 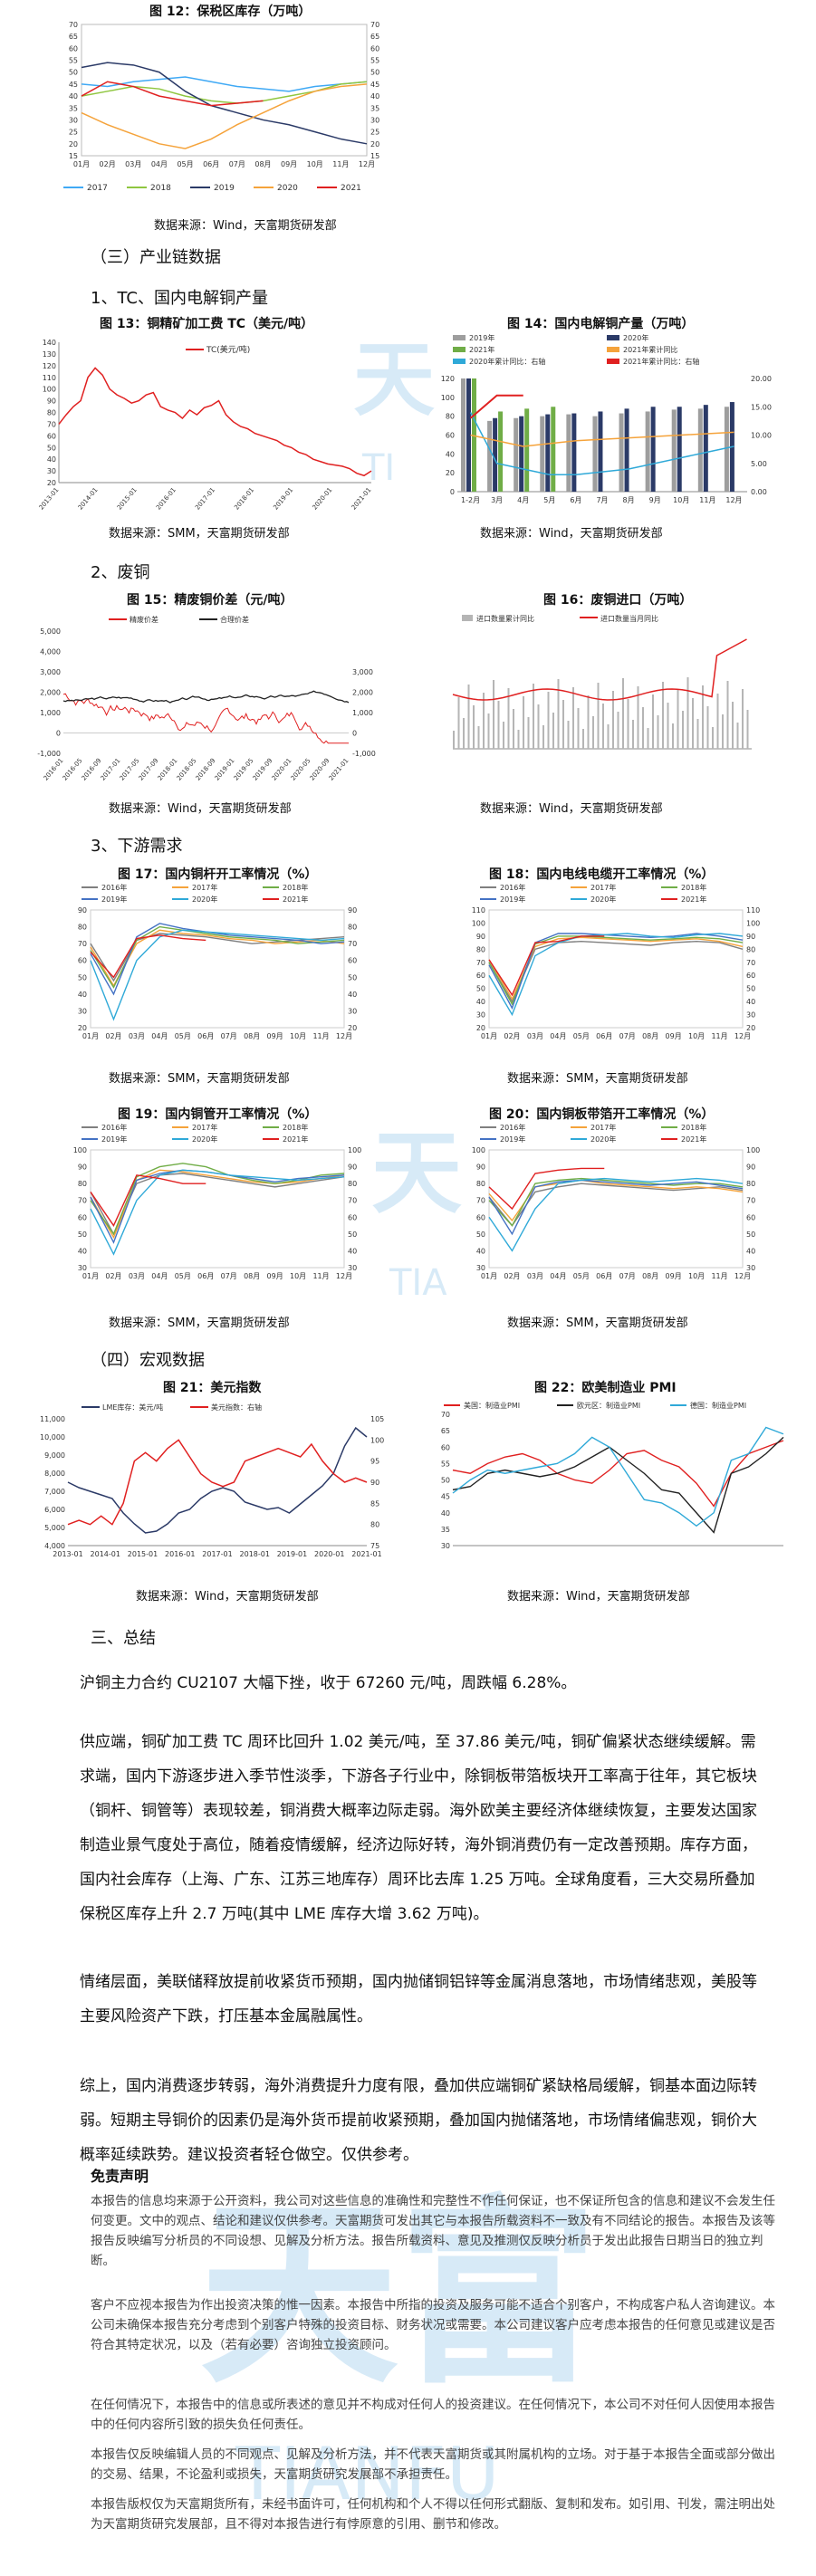 What do you see at coordinates (206, 697) in the screenshot?
I see `reasonable-spread-line` at bounding box center [206, 697].